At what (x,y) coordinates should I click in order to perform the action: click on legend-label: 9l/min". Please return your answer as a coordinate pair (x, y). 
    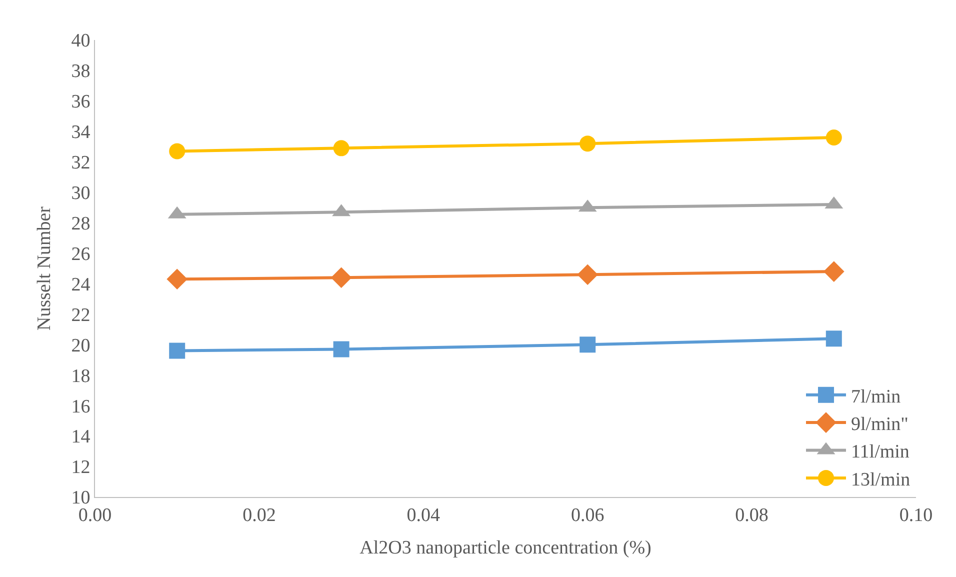
    Looking at the image, I should click on (879, 424).